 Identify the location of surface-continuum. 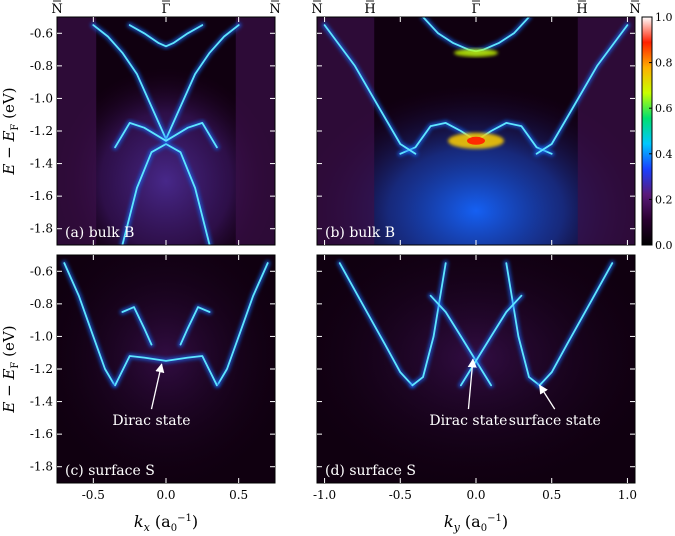
(166, 369).